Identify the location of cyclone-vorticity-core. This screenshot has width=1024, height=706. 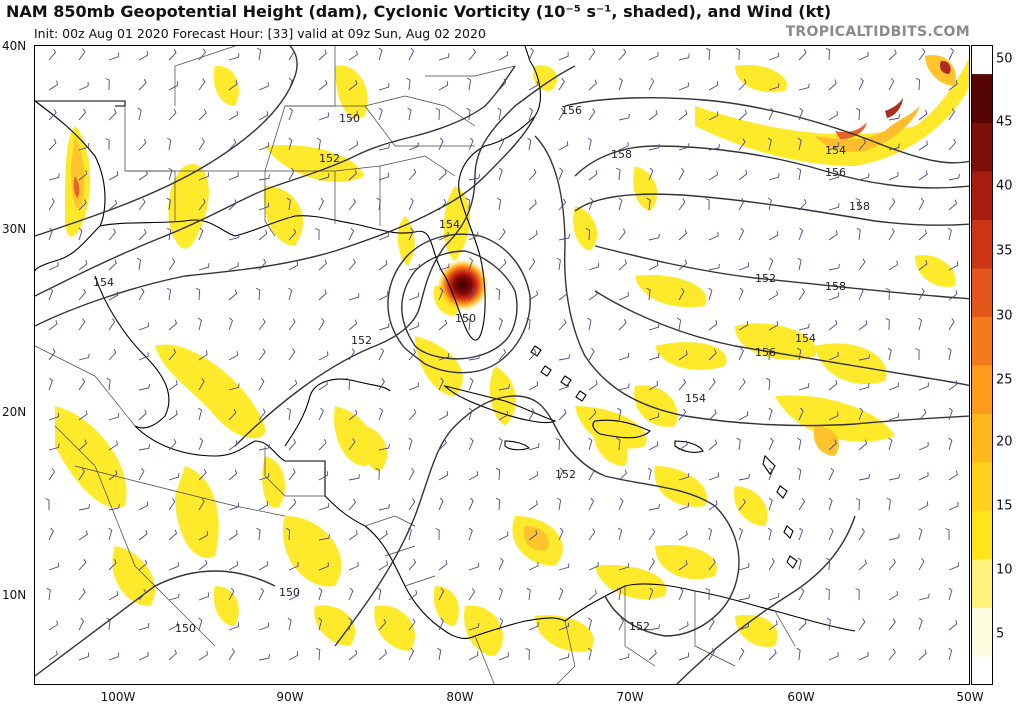
(463, 285).